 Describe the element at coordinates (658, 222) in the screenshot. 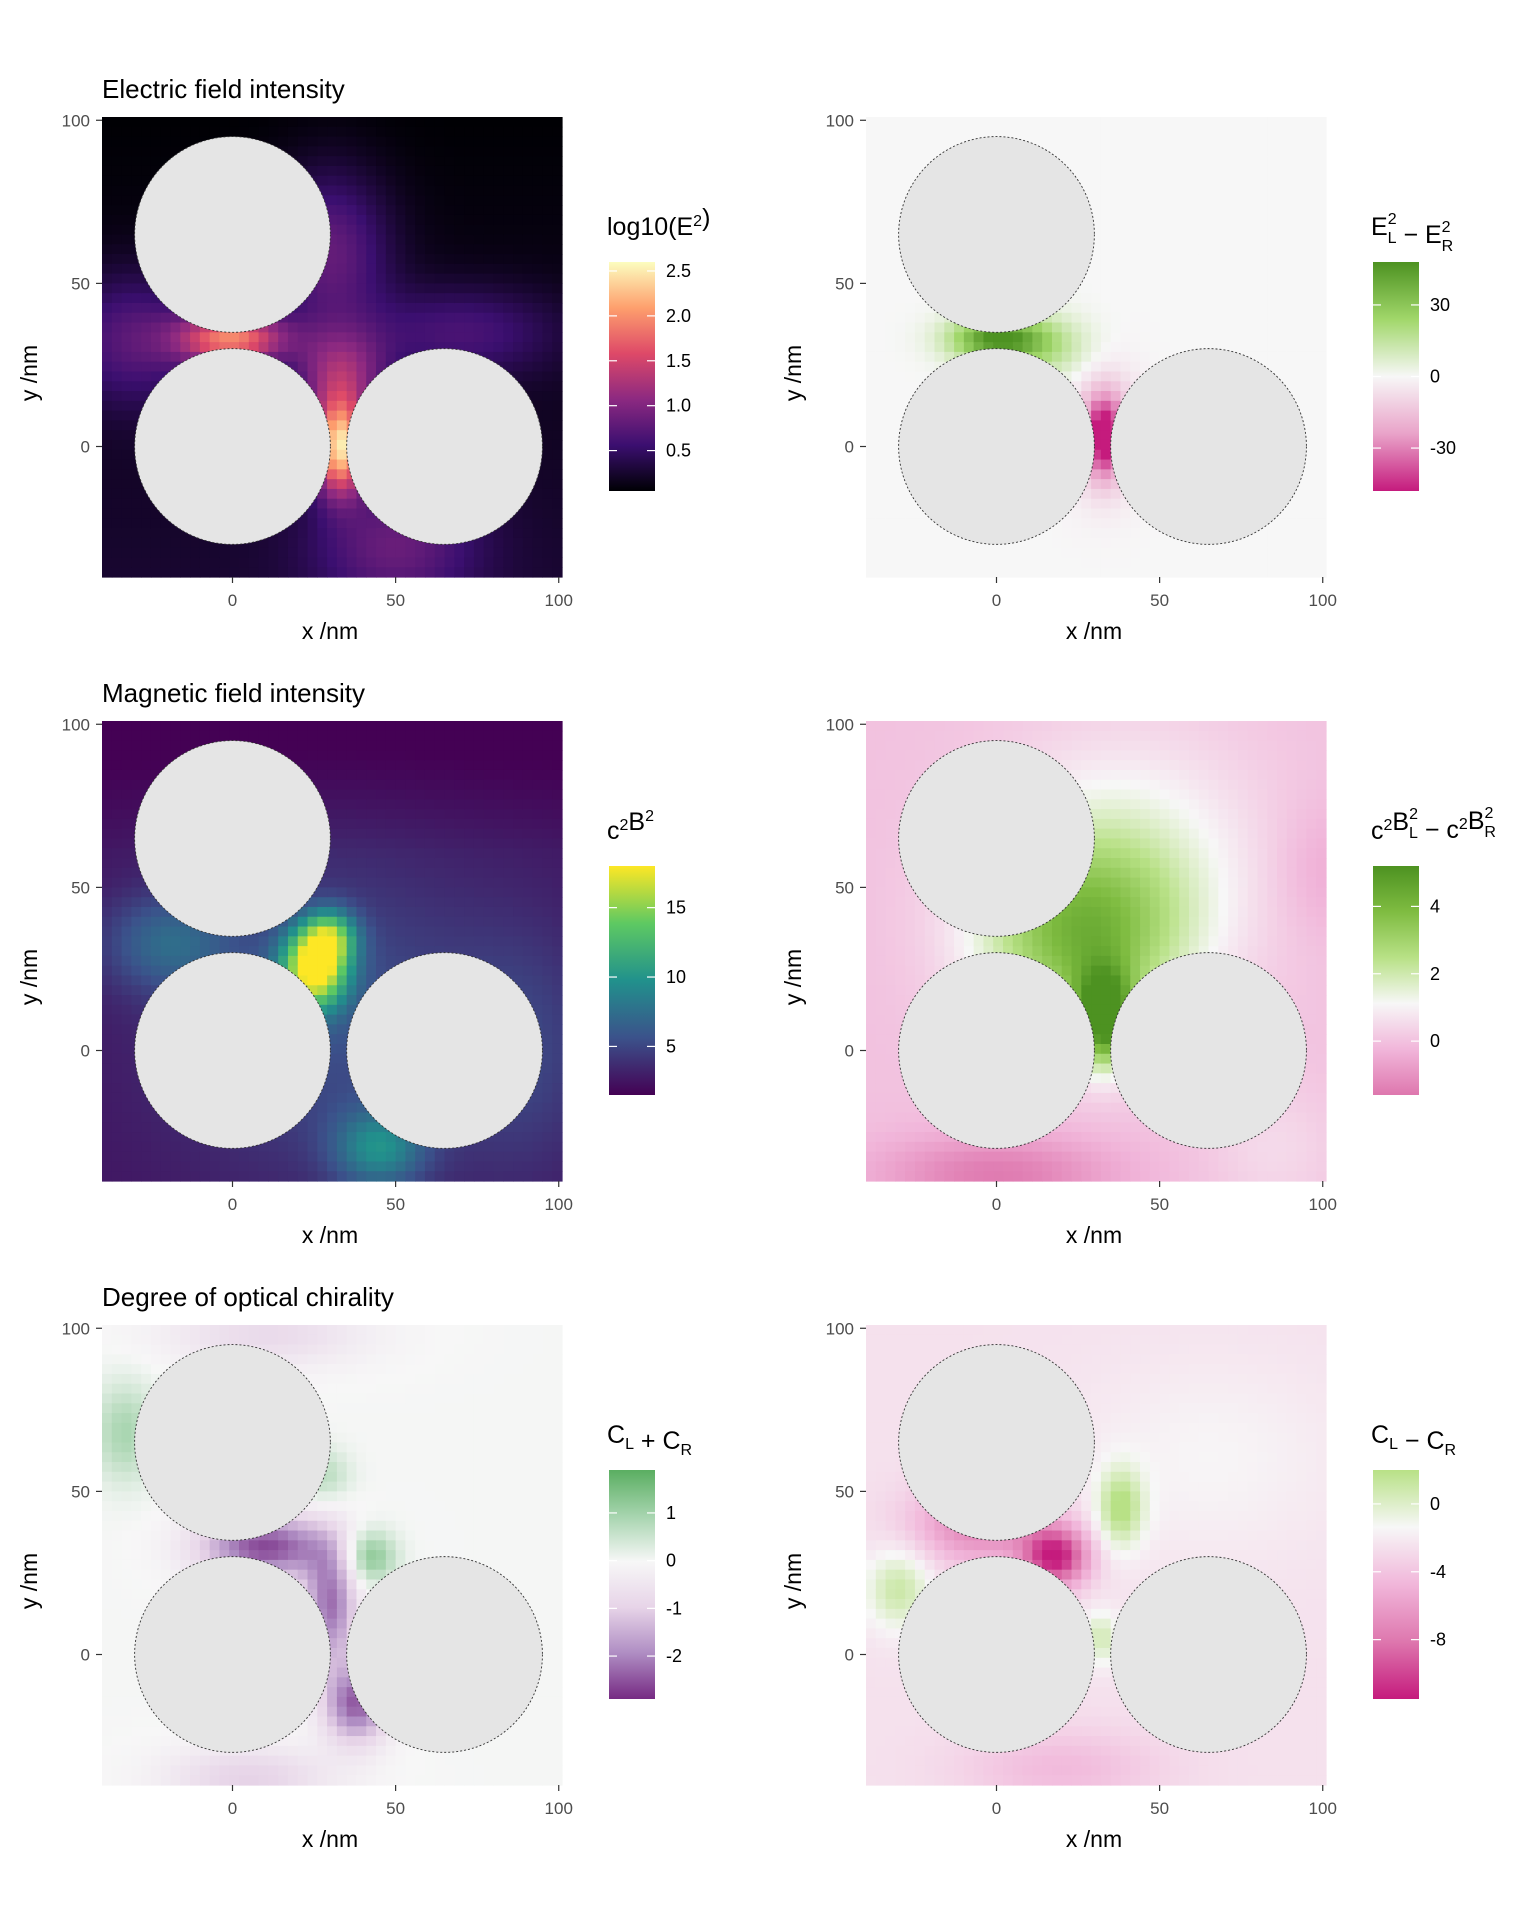

I see `legend-title: log10(E2)` at that location.